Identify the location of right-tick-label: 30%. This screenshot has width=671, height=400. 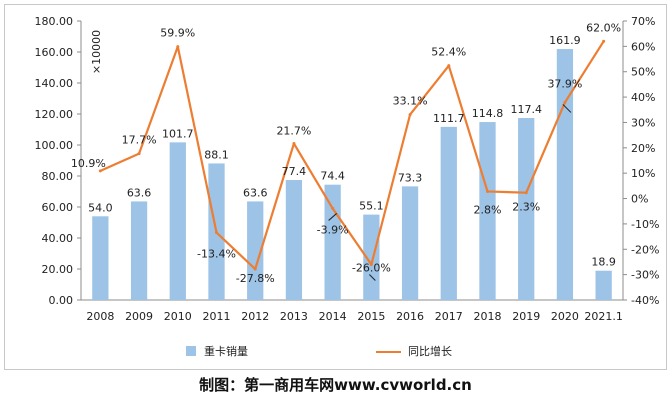
(643, 122).